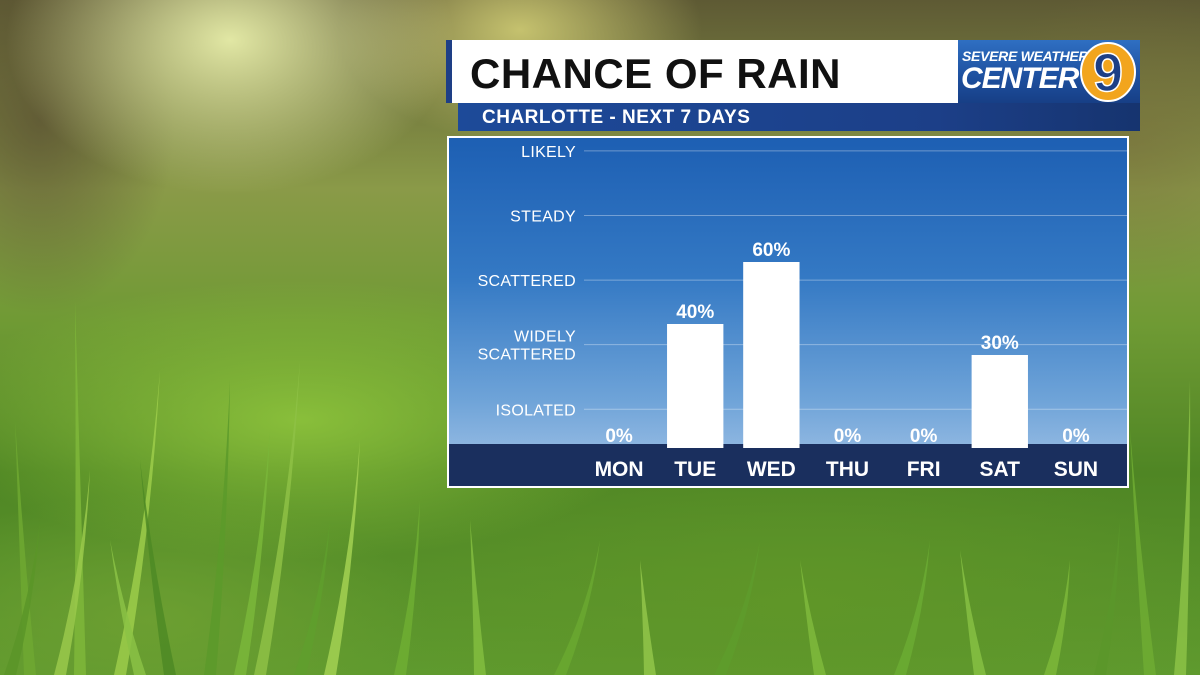  What do you see at coordinates (543, 217) in the screenshot?
I see `y-tick-label: STEADY` at bounding box center [543, 217].